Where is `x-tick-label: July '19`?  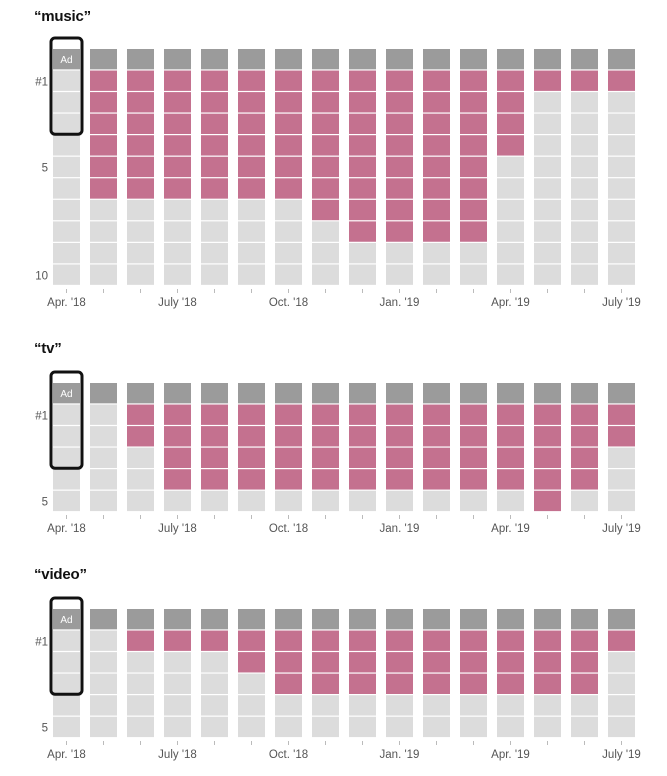 x-tick-label: July '19 is located at coordinates (621, 529).